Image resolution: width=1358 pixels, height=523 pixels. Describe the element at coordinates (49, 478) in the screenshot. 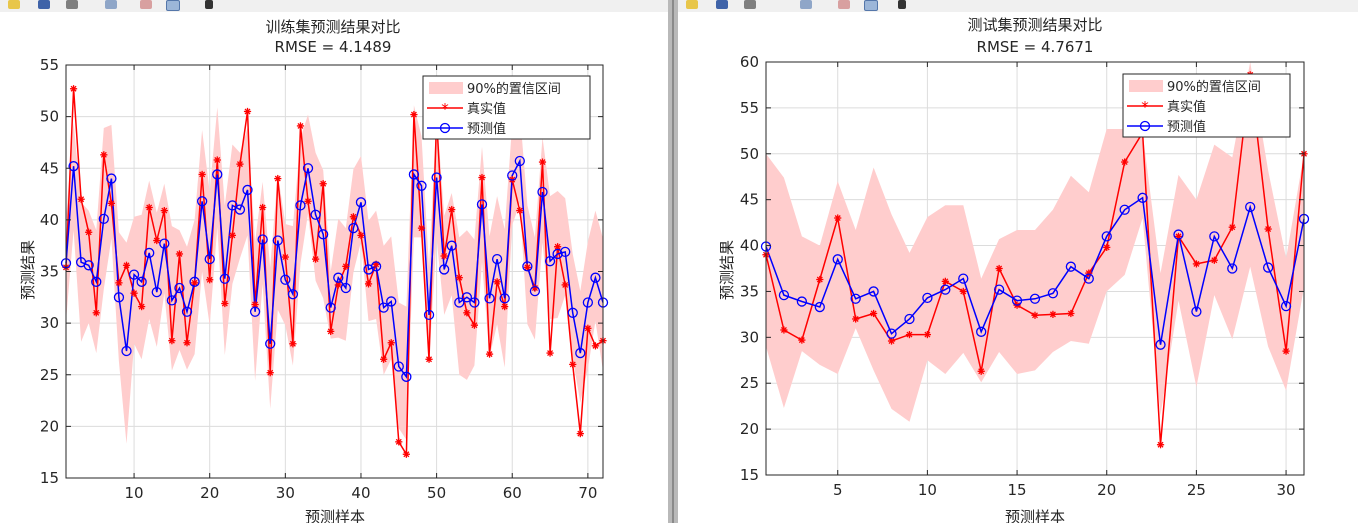

I see `train-y-tick-label: 15` at that location.